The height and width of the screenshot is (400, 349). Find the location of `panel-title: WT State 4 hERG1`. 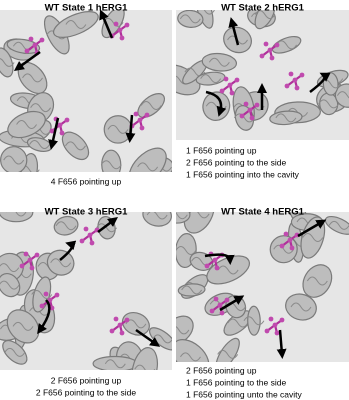

panel-title: WT State 4 hERG1 is located at coordinates (263, 212).